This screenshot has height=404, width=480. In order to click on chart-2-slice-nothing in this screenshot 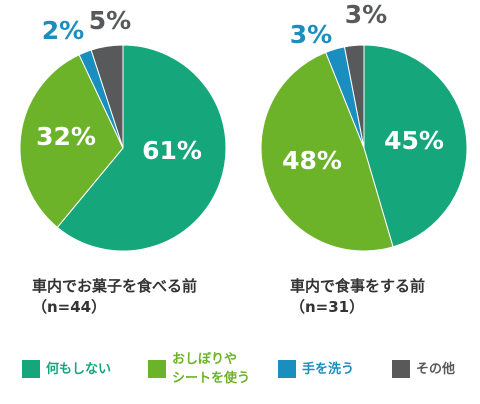, I will do `click(415, 146)`.